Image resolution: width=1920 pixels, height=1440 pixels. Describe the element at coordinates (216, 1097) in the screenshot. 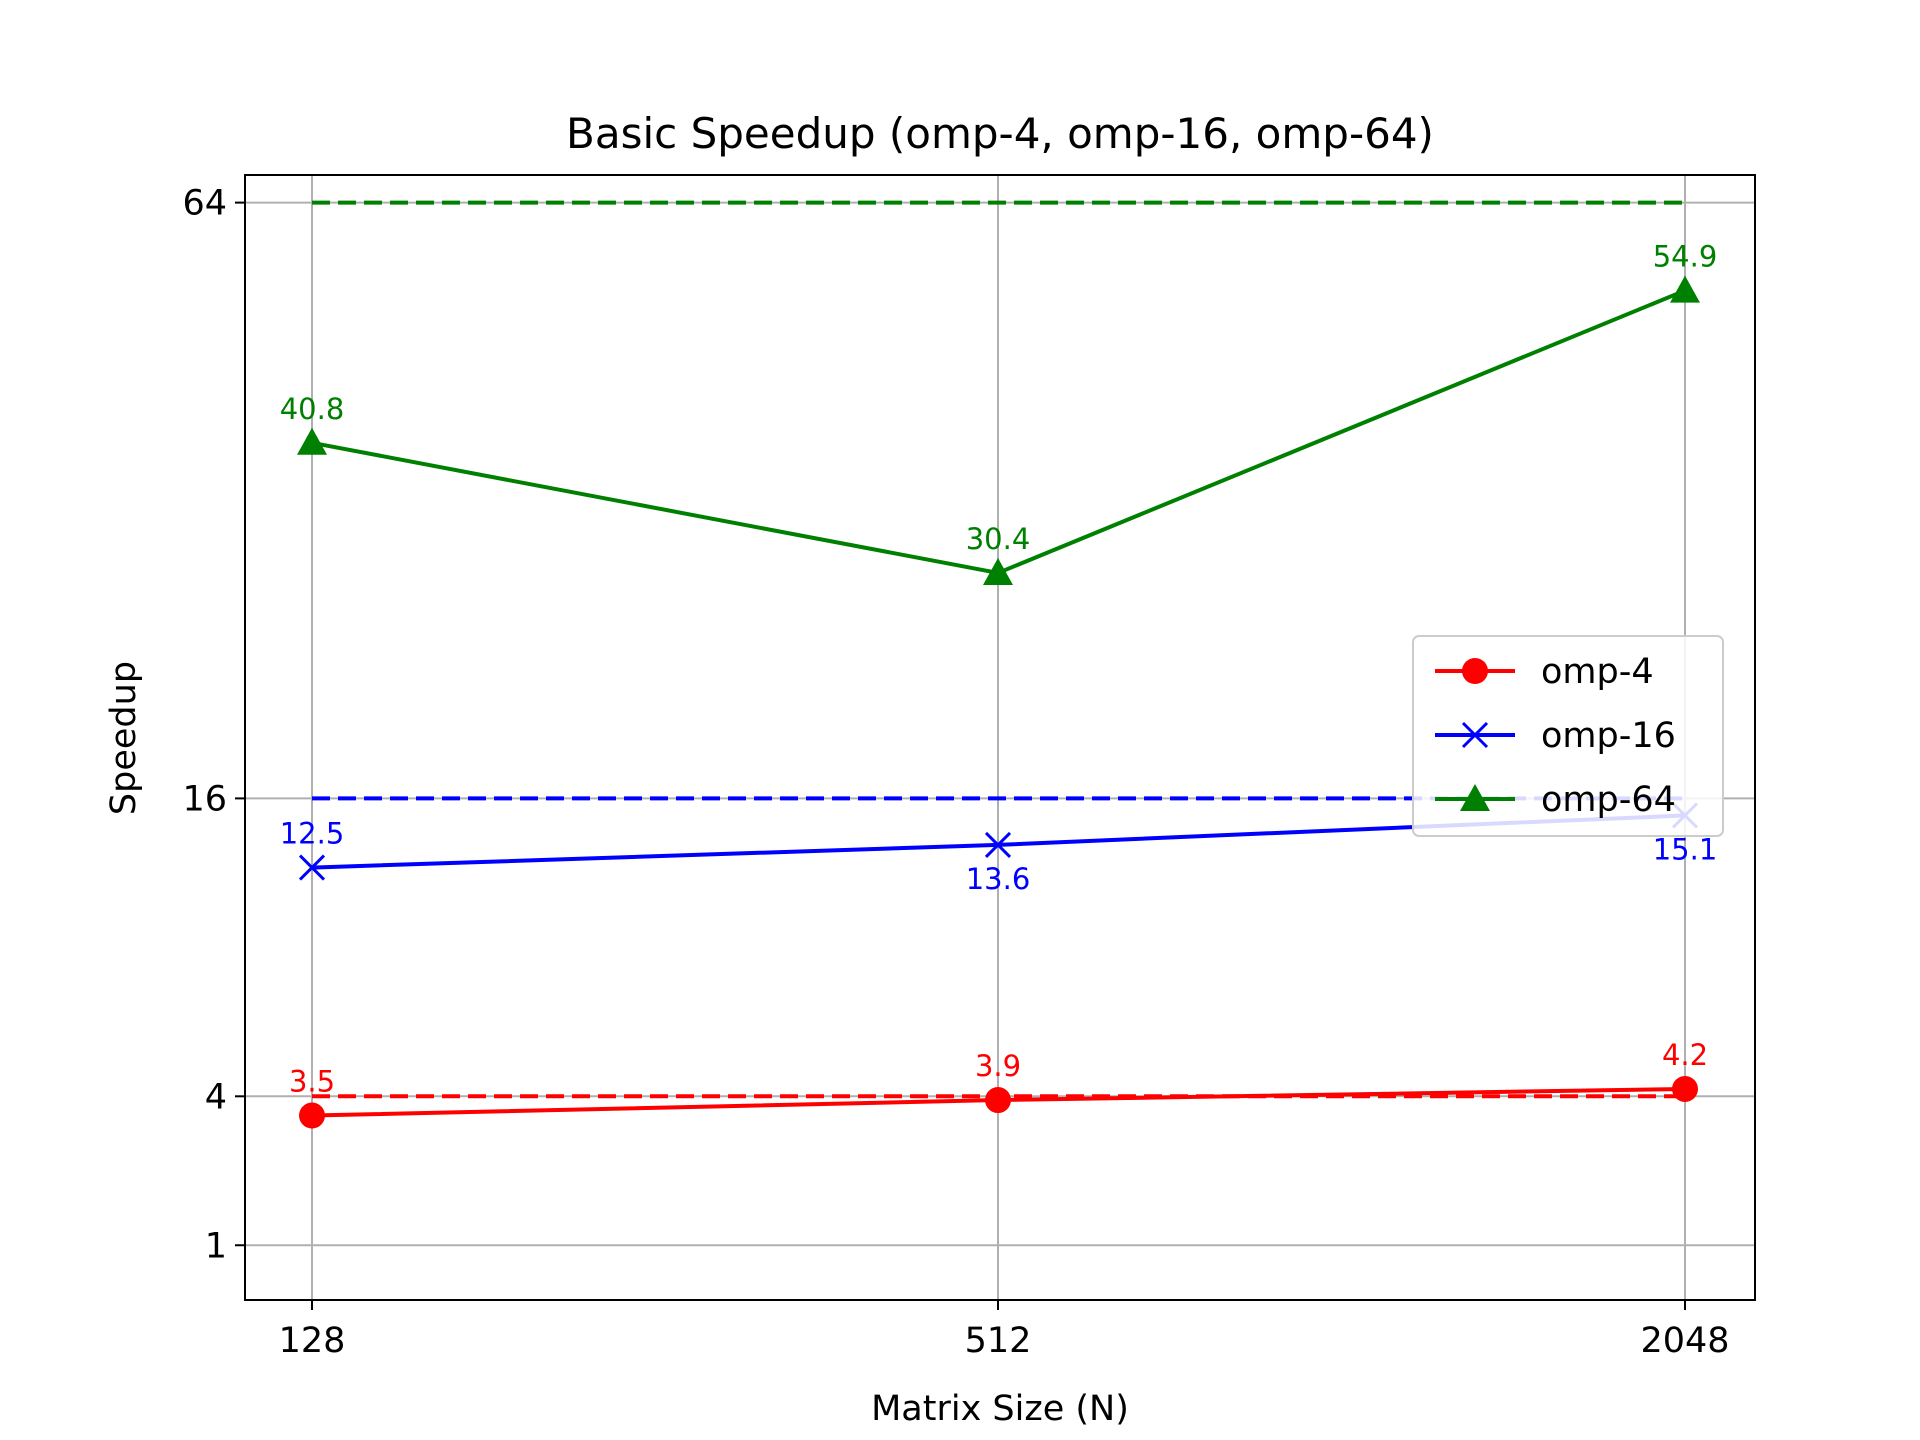

I see `y-tick-label-4: 4` at that location.